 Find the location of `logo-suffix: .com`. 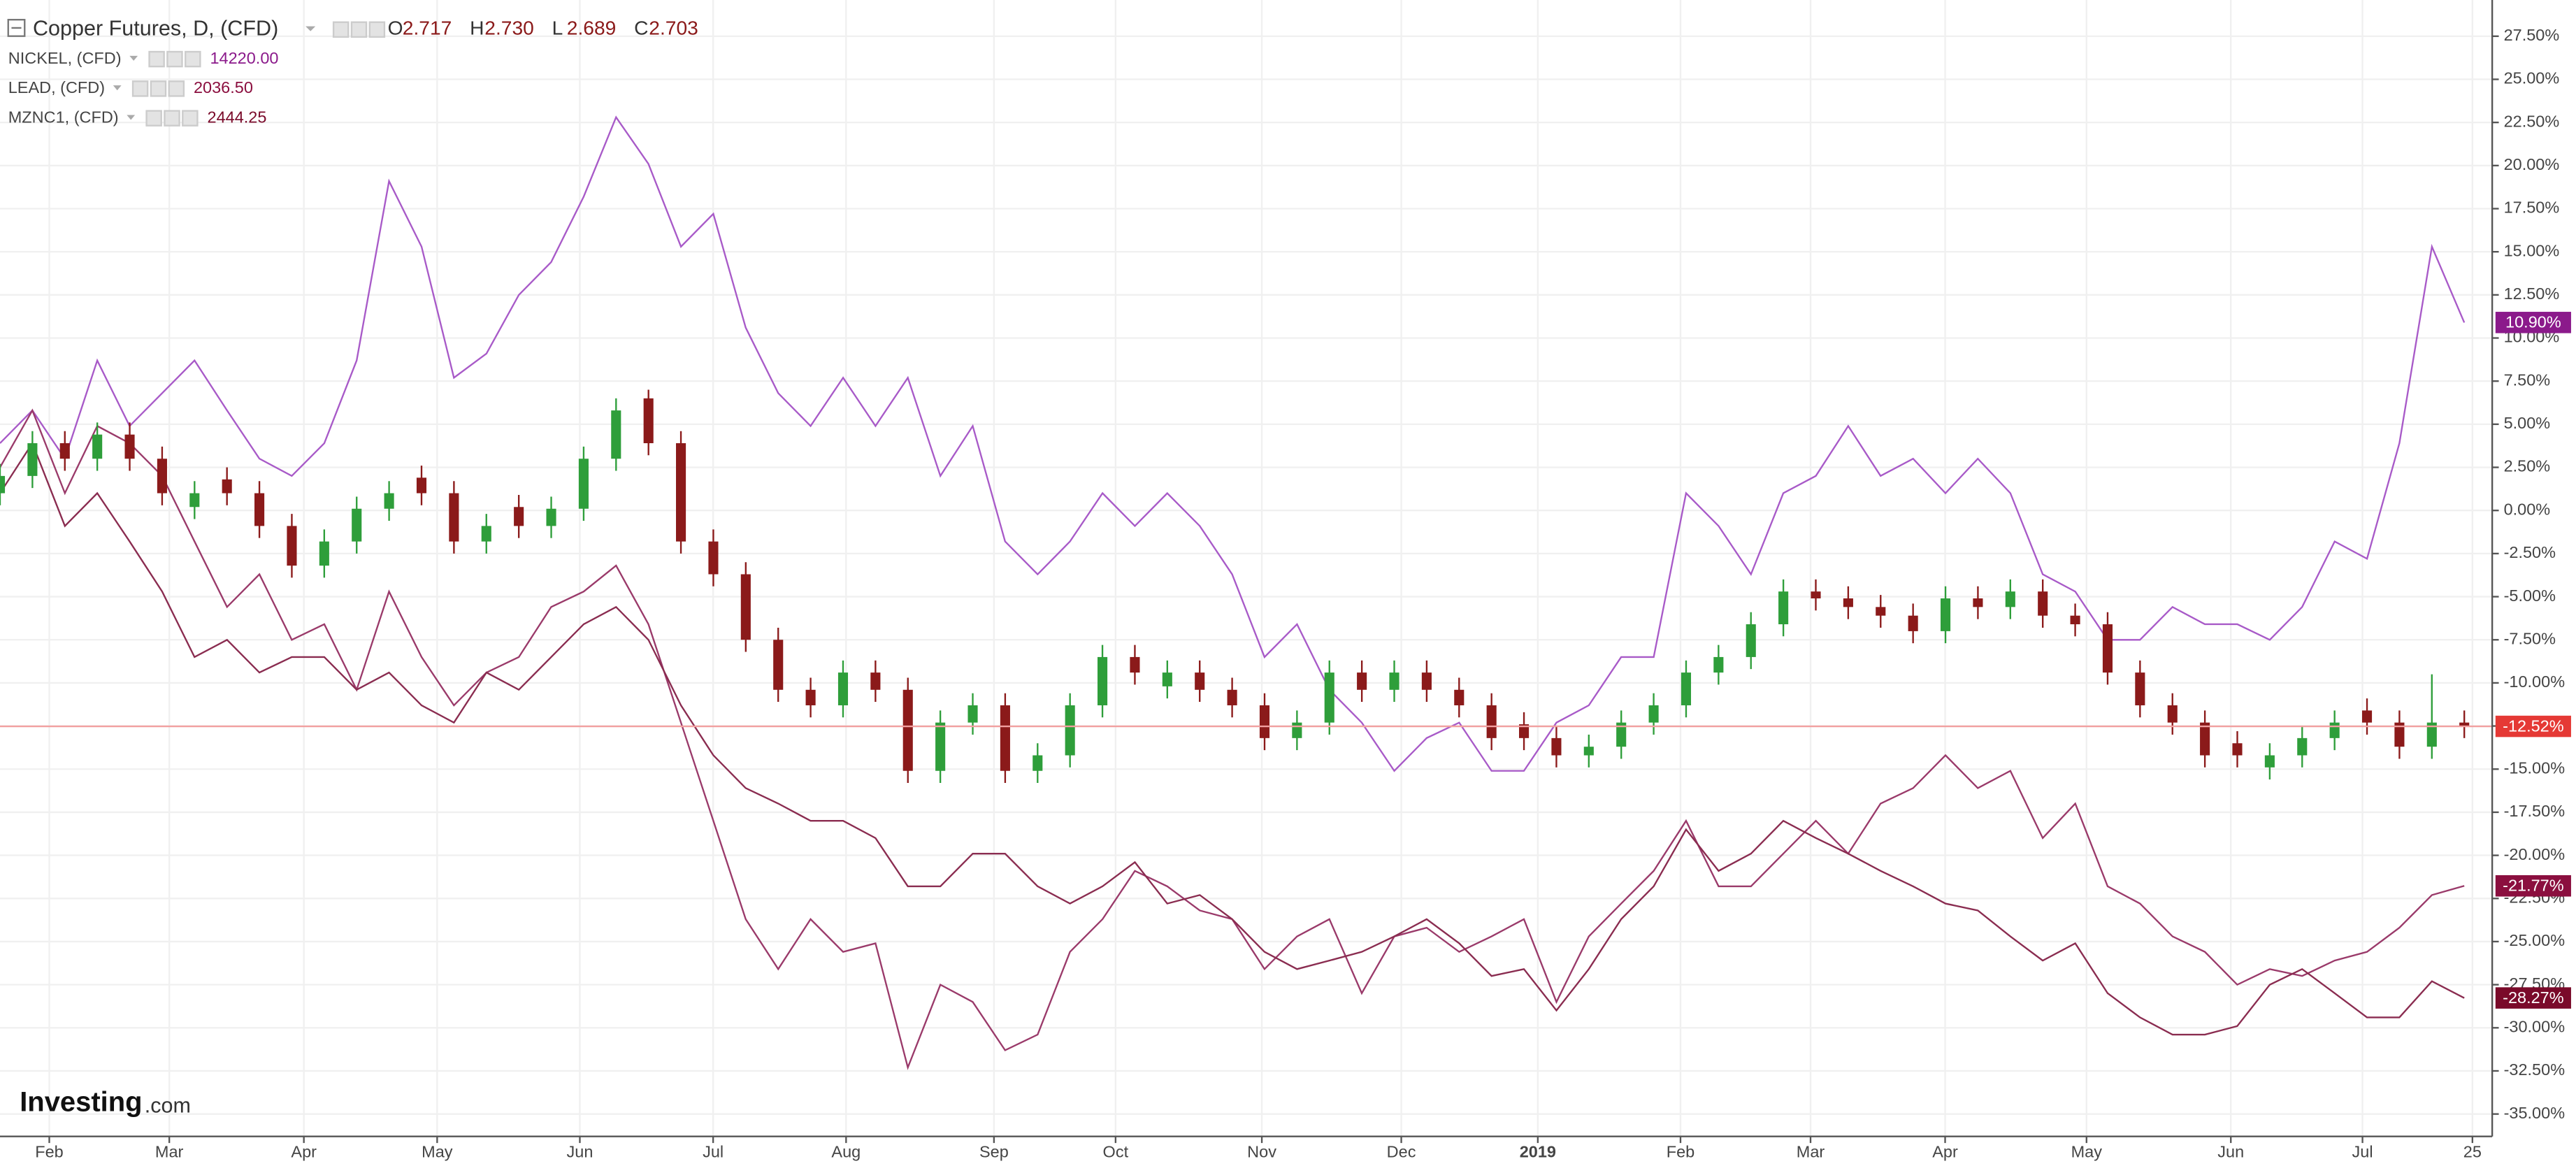

logo-suffix: .com is located at coordinates (168, 1105).